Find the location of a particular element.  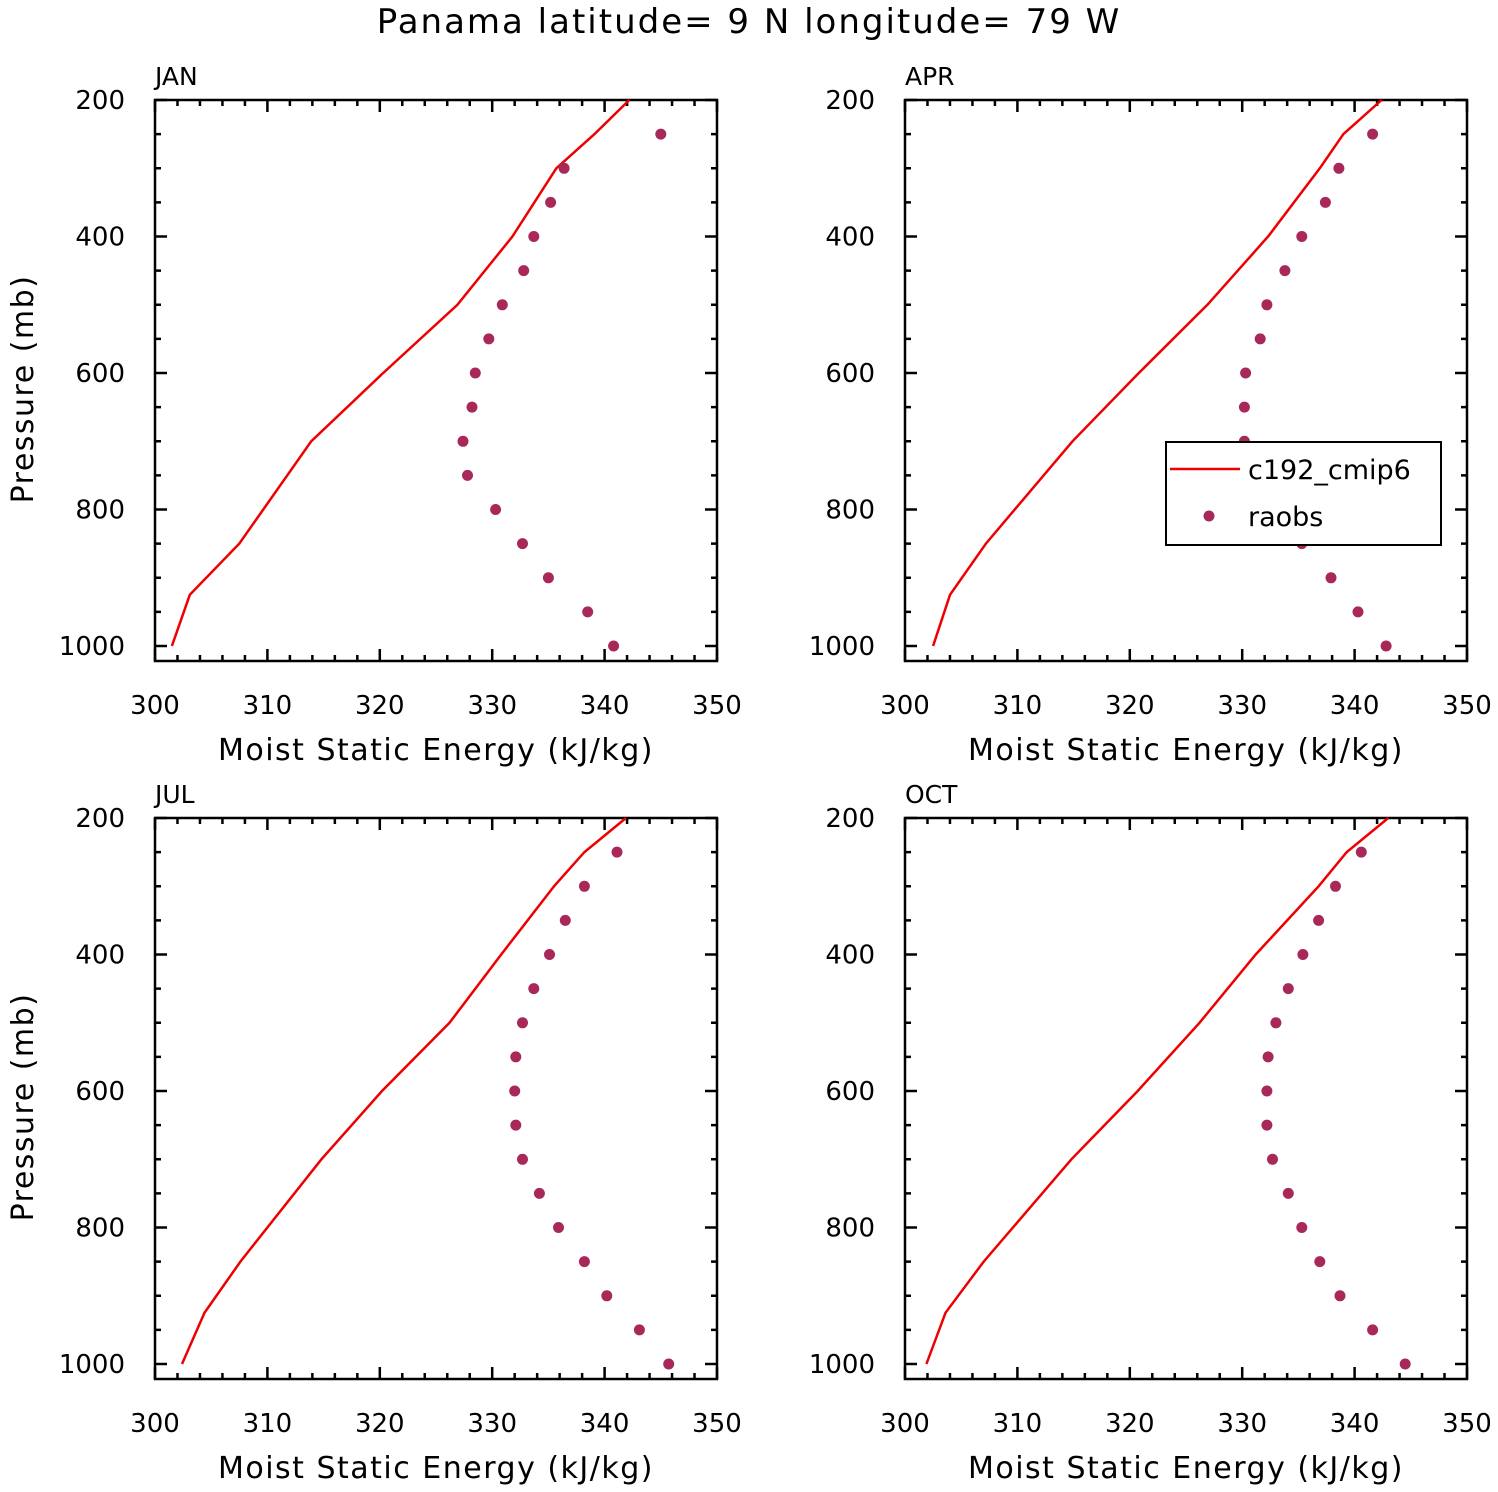

x-tick-label-apr: 320 is located at coordinates (1130, 706).